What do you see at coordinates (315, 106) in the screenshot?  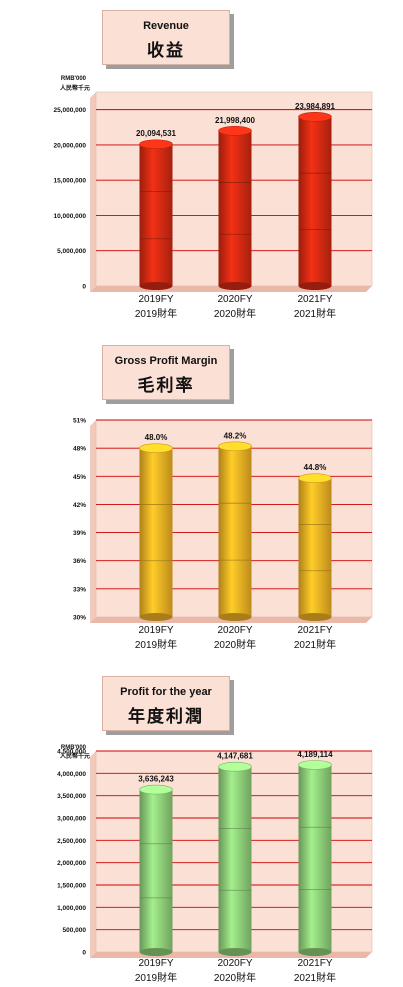 I see `bar-value-label: 23,984,891` at bounding box center [315, 106].